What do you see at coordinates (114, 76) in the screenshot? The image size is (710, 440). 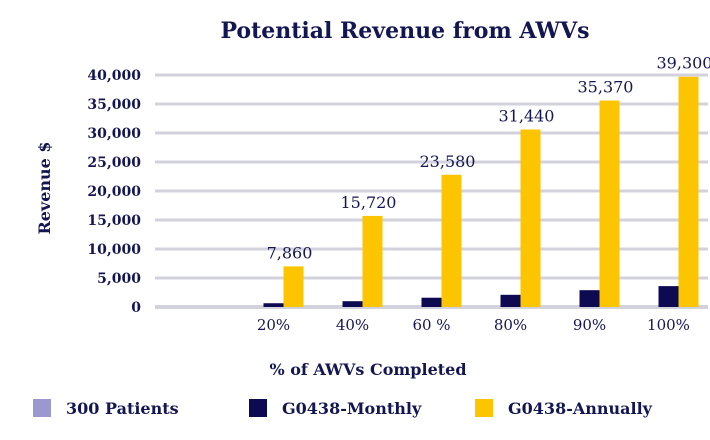 I see `y-tick-label: 40,000` at bounding box center [114, 76].